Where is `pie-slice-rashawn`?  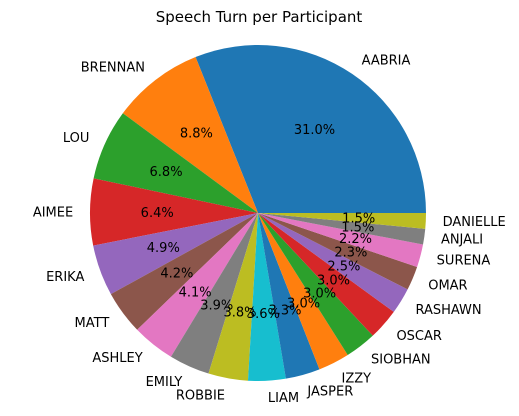
pie-slice-rashawn is located at coordinates (333, 262).